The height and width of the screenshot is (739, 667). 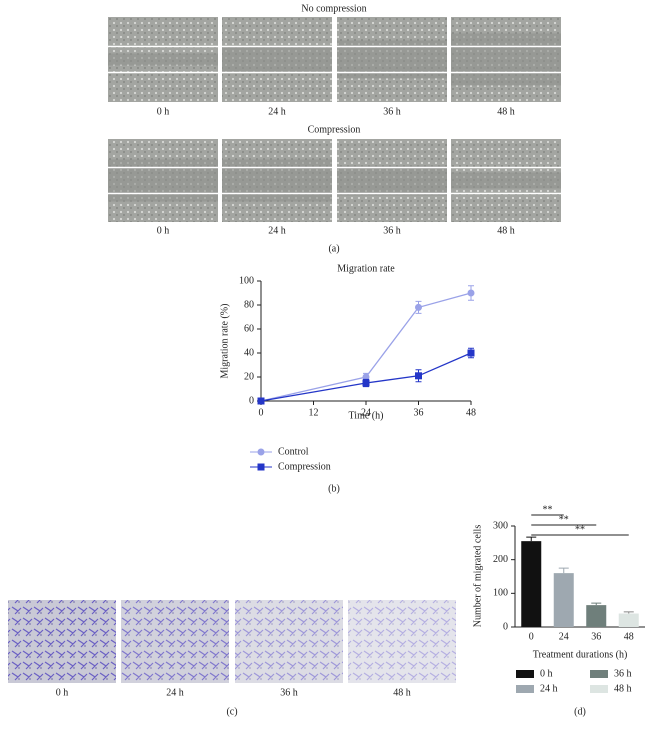 What do you see at coordinates (366, 268) in the screenshot?
I see `chart-title: Migration rate` at bounding box center [366, 268].